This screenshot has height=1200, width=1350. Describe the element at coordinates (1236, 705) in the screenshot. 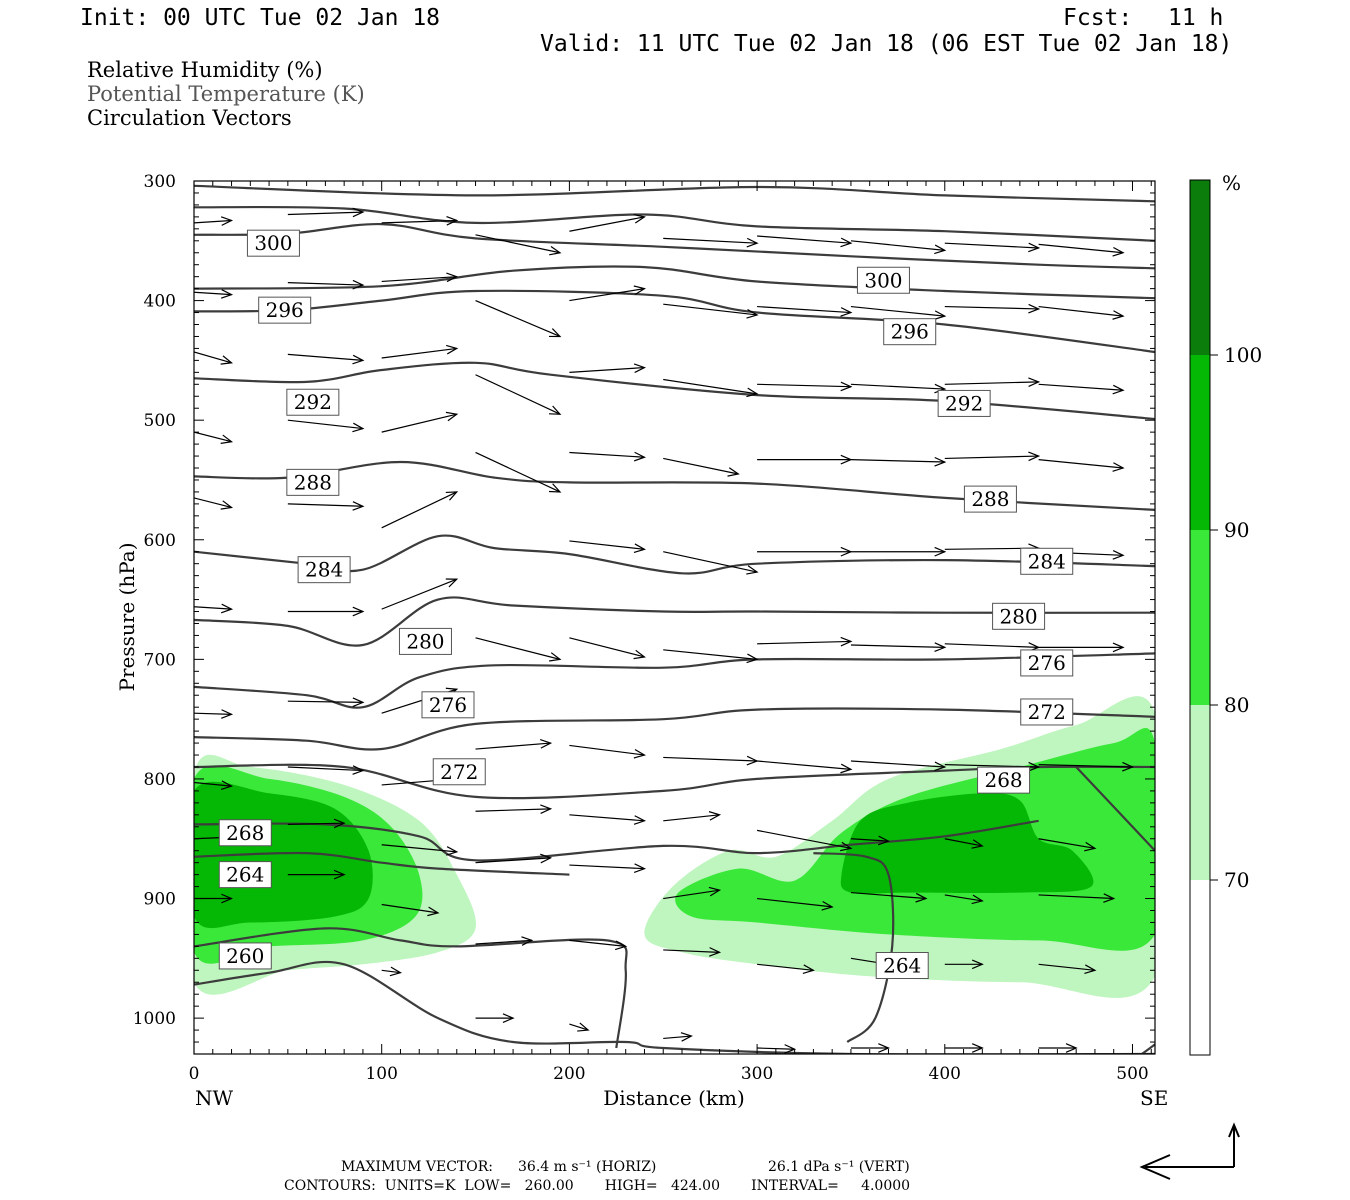

I see `colorbar-level-label: 80` at that location.